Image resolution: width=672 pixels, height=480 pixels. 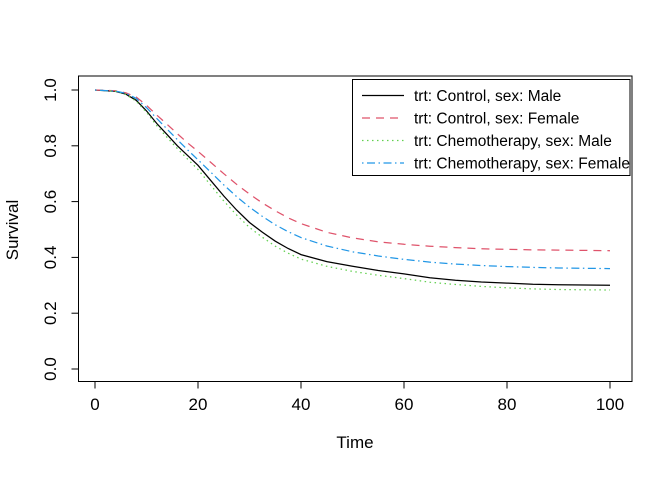 What do you see at coordinates (94, 404) in the screenshot?
I see `x-tick-label: 0` at bounding box center [94, 404].